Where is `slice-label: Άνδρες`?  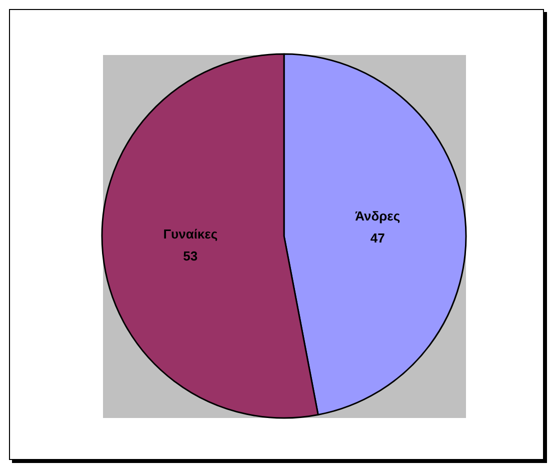 slice-label: Άνδρες is located at coordinates (377, 216).